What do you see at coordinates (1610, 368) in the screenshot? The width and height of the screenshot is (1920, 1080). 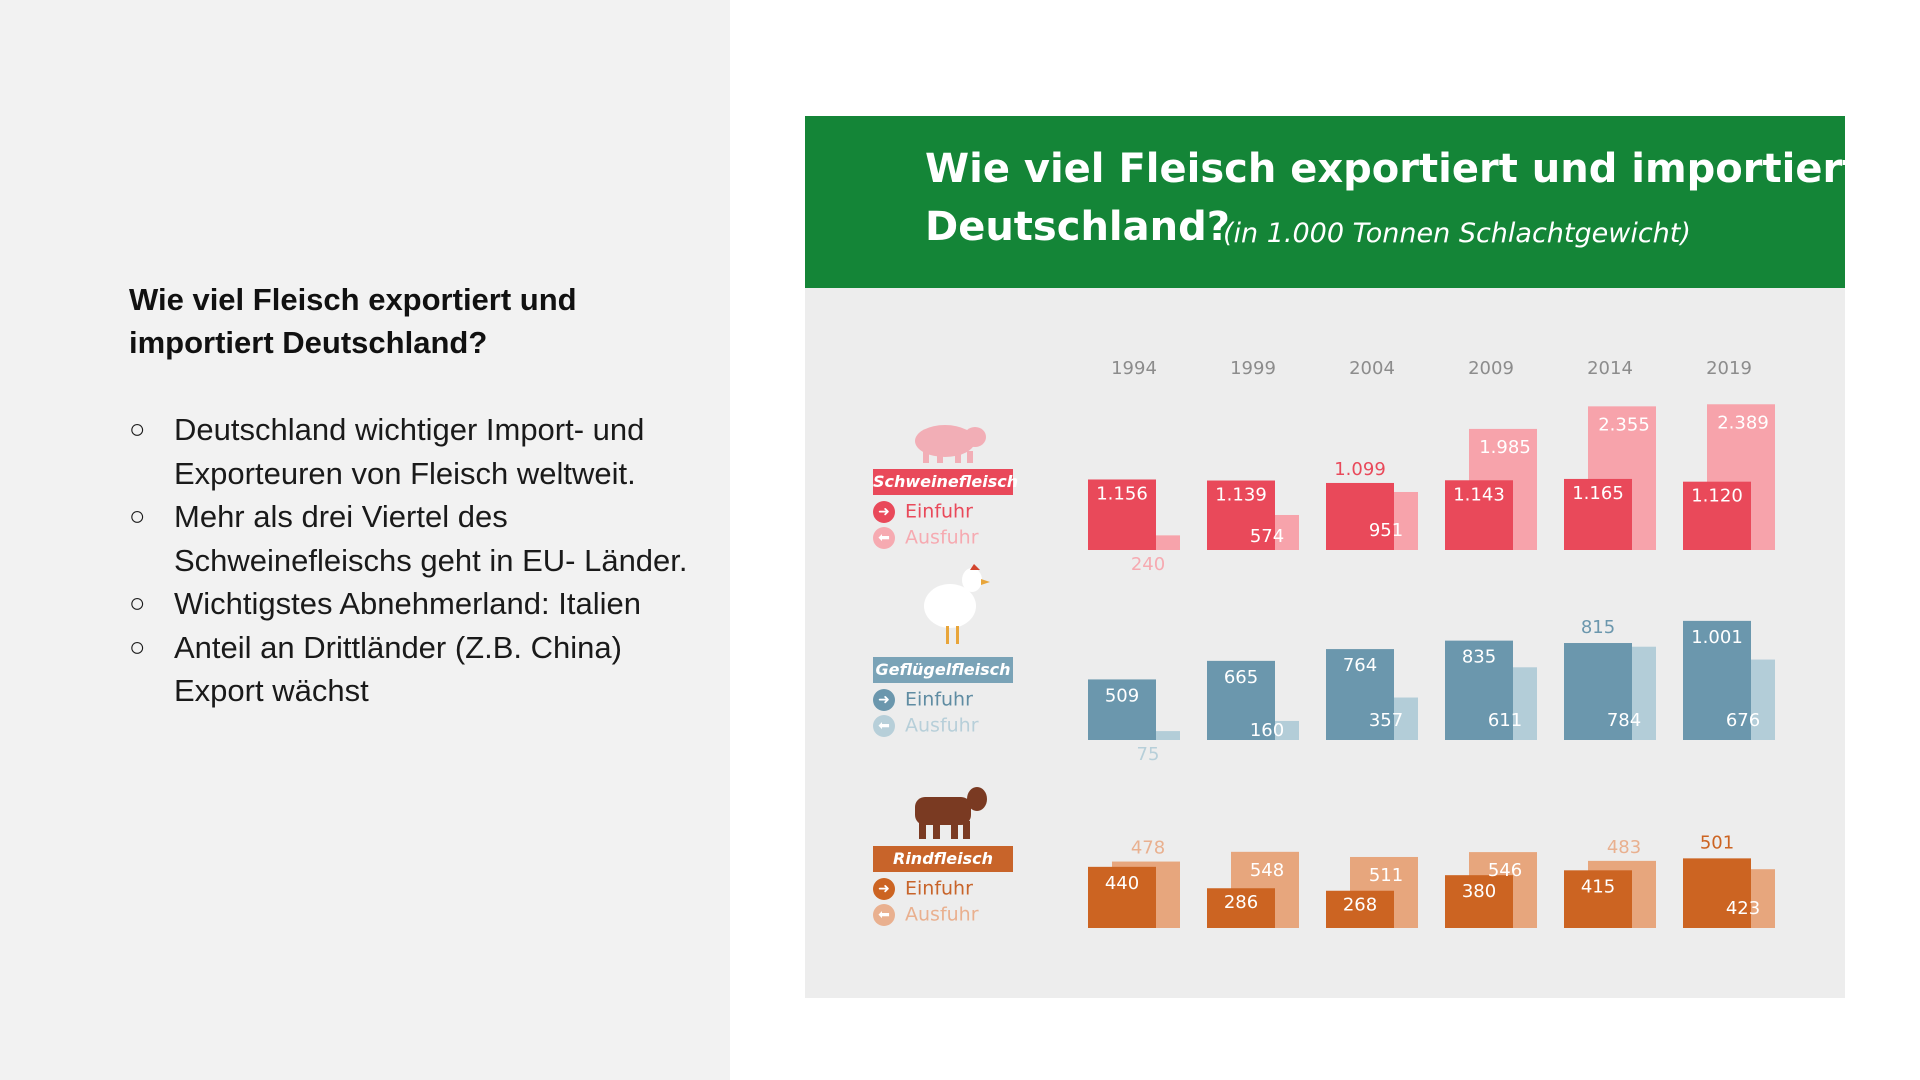 I see `year-label: 2014` at bounding box center [1610, 368].